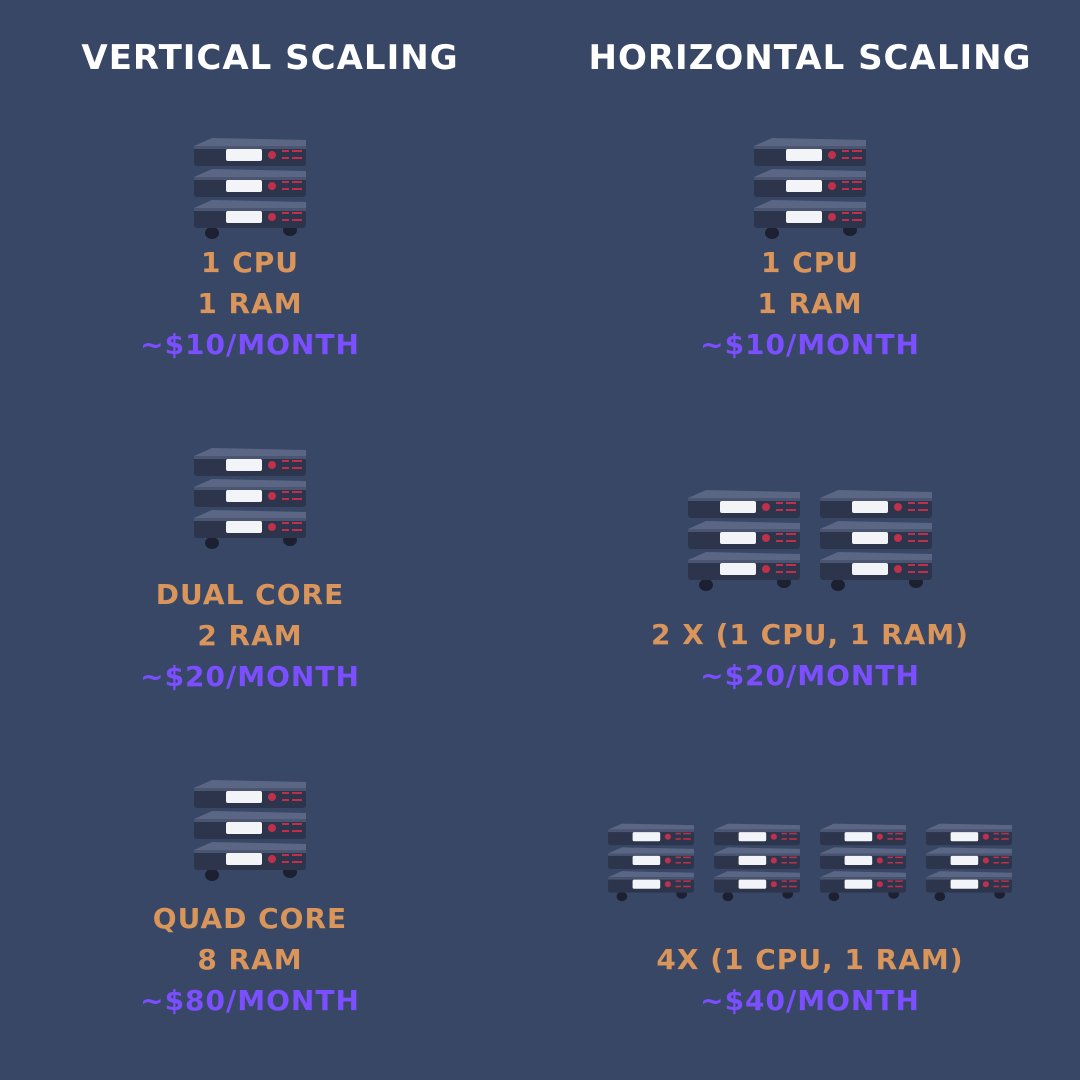 The width and height of the screenshot is (1080, 1080). Describe the element at coordinates (810, 542) in the screenshot. I see `horizontal-tier-2-servers` at that location.